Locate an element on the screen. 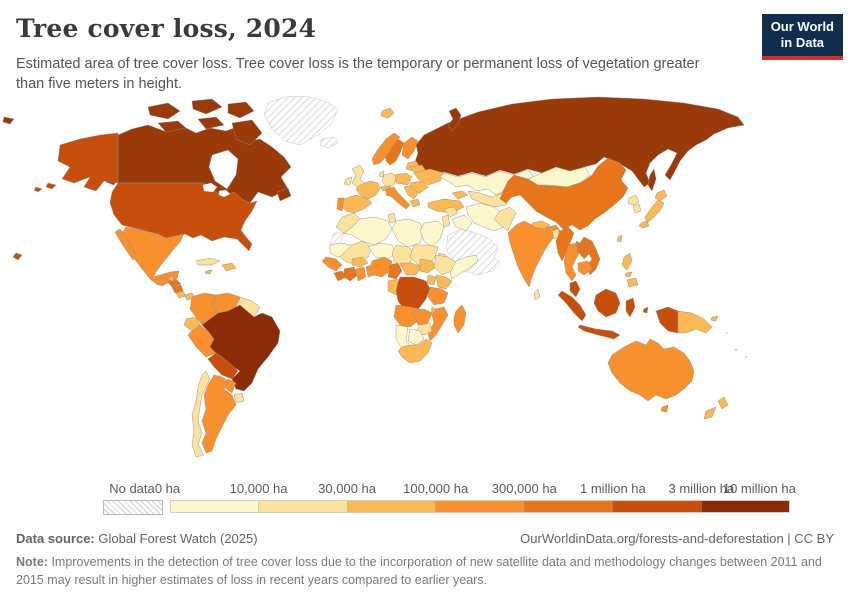 The width and height of the screenshot is (850, 600). owid-logo: Our World in Data is located at coordinates (802, 37).